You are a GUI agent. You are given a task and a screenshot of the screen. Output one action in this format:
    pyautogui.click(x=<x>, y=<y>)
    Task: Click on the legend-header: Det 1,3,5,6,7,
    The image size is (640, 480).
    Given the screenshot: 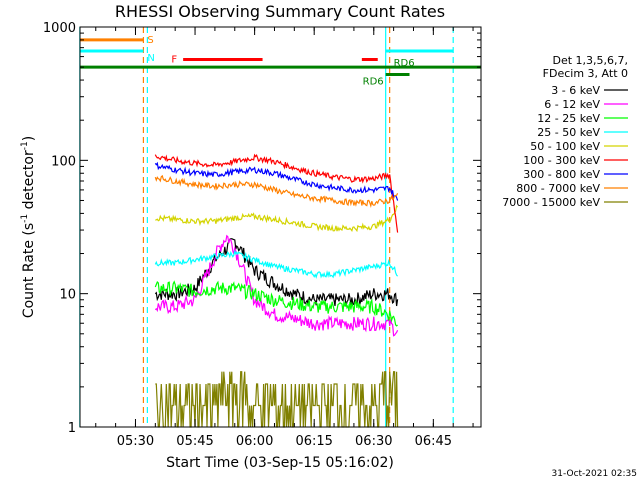 What is the action you would take?
    pyautogui.click(x=590, y=60)
    